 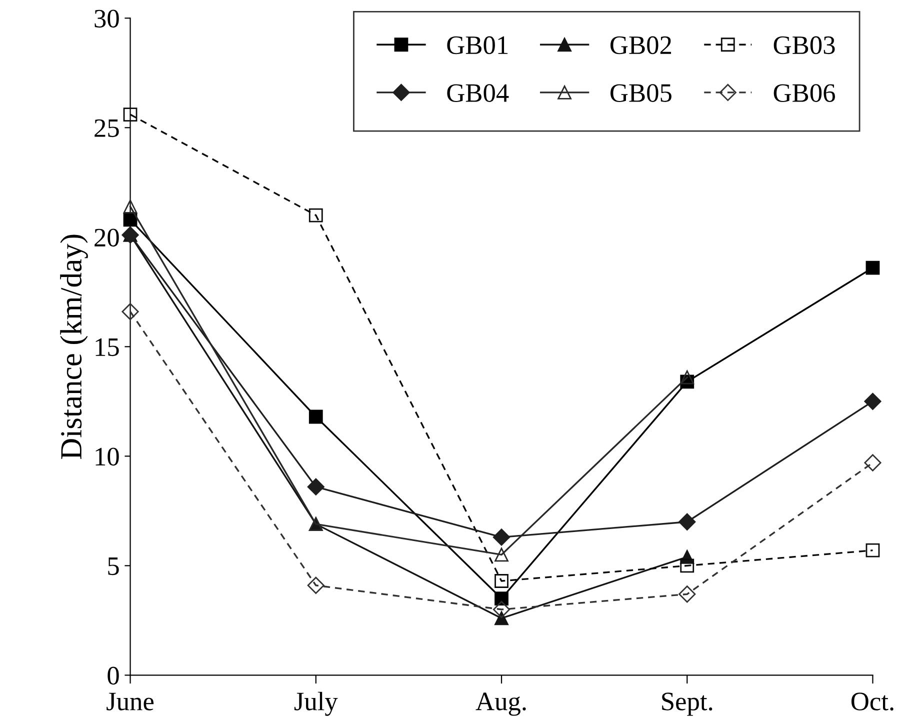 What do you see at coordinates (501, 704) in the screenshot?
I see `x-tick-label: Aug.` at bounding box center [501, 704].